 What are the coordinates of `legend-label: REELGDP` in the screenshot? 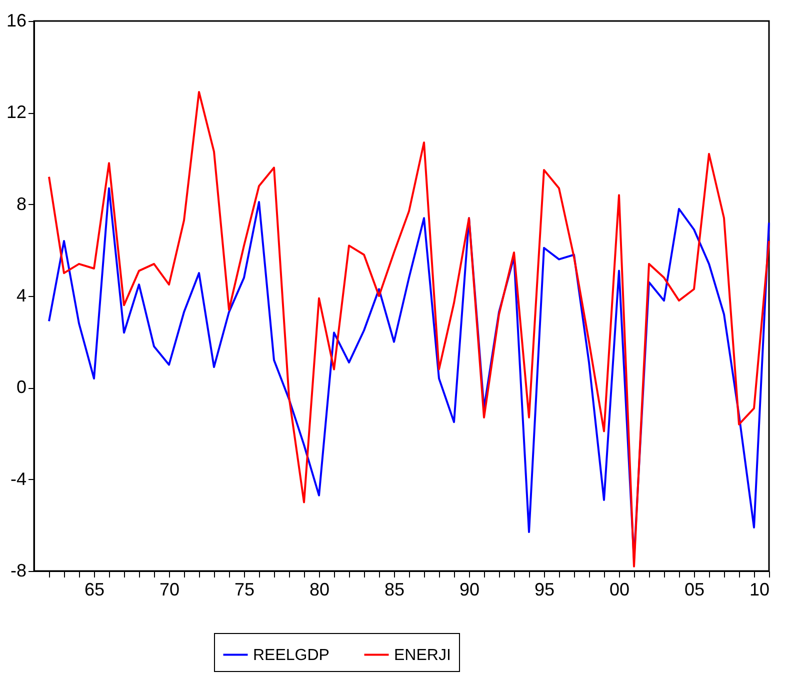 It's located at (291, 655).